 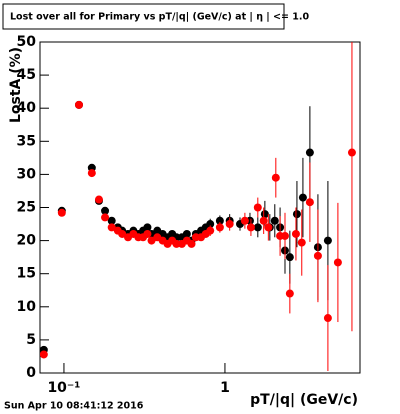 What do you see at coordinates (27, 42) in the screenshot?
I see `y-tick-label: 50` at bounding box center [27, 42].